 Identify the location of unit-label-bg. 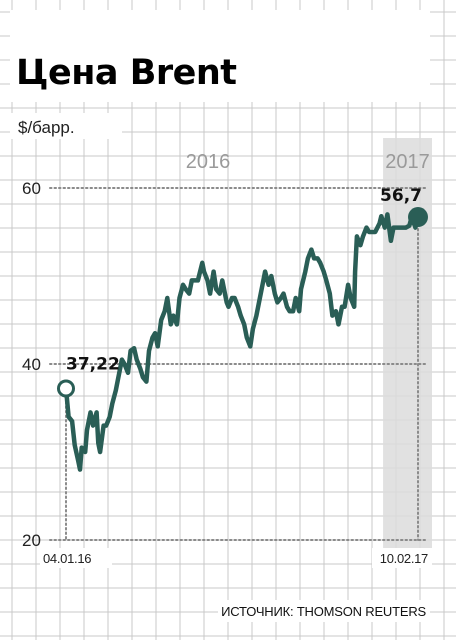
(66, 126).